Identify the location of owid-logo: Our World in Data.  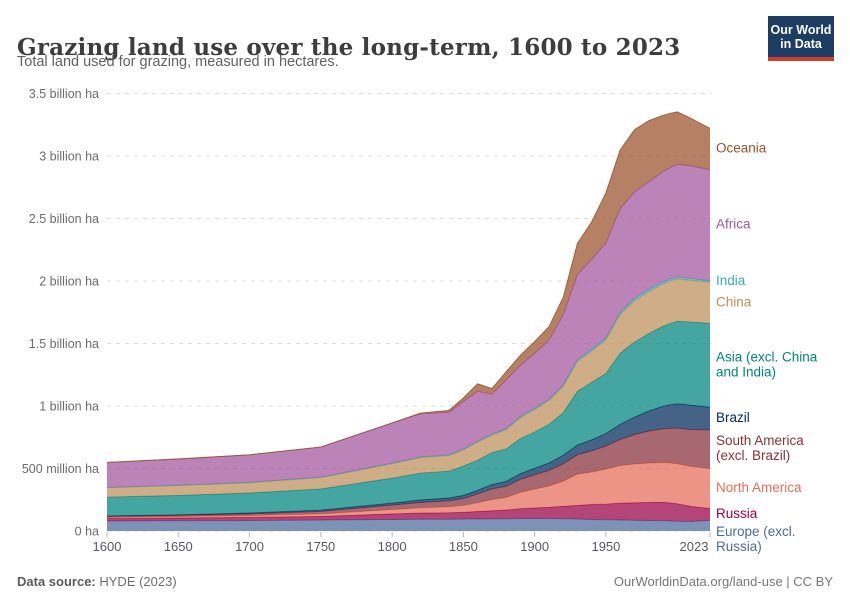
(801, 38).